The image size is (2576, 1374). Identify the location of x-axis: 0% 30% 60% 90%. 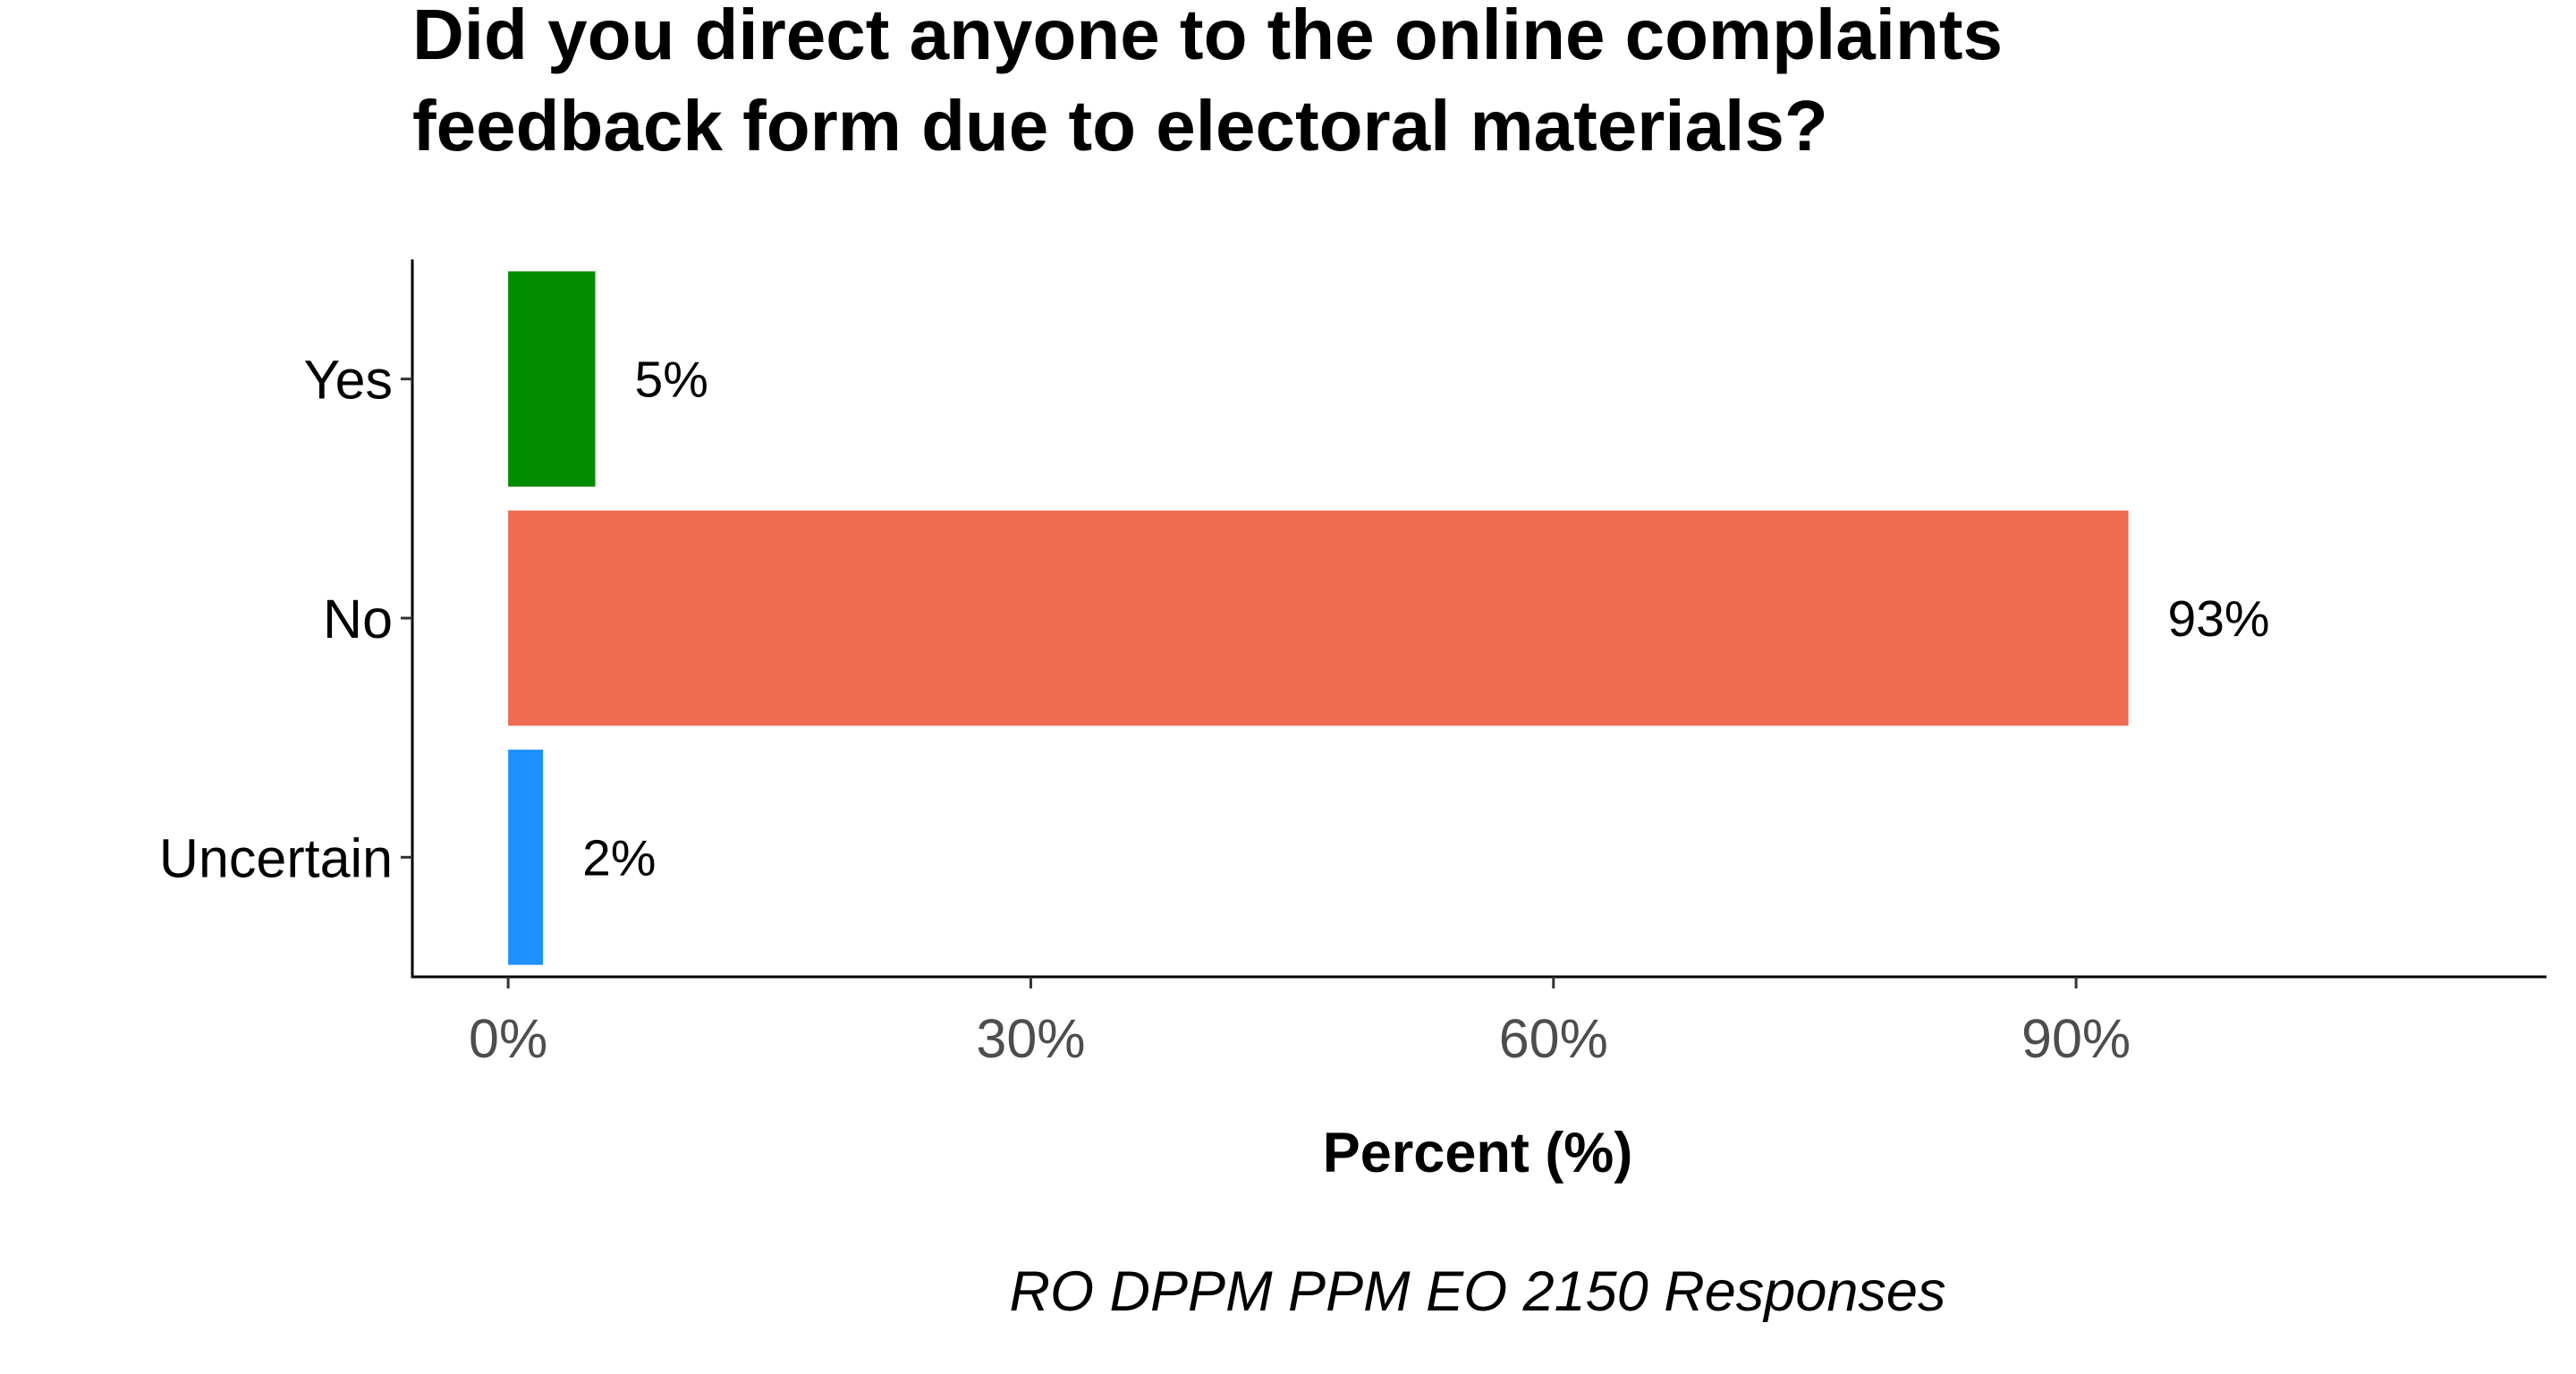
(1478, 1022).